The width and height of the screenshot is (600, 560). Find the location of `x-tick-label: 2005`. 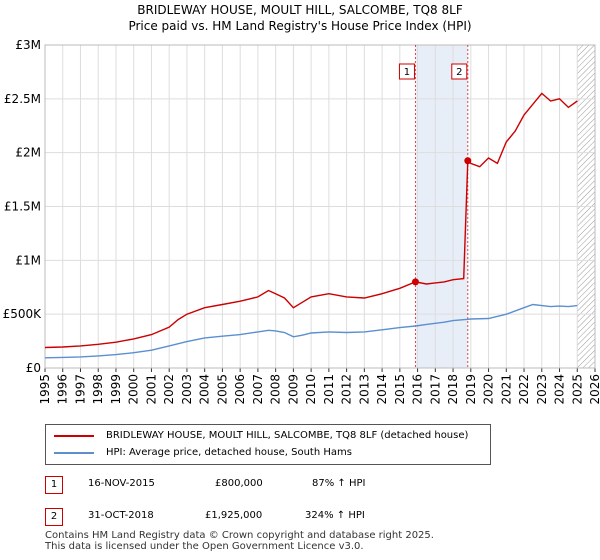

x-tick-label: 2005 is located at coordinates (222, 389).